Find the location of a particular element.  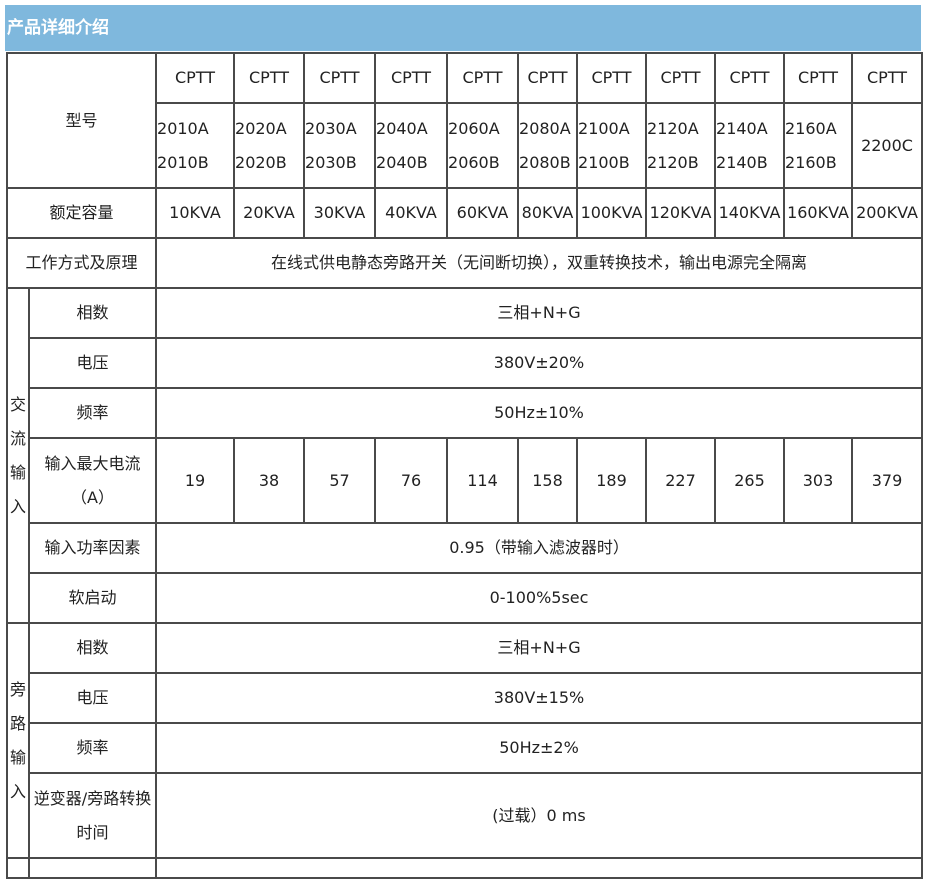

table-row: 软启动 0-100%5sec is located at coordinates (465, 598).